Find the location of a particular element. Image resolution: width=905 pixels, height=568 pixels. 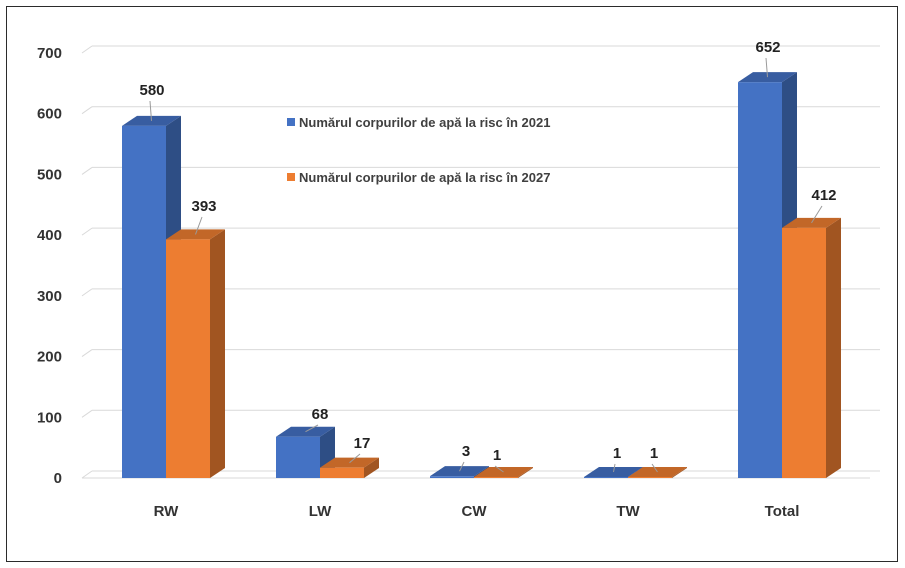

x-category-label: CW is located at coordinates (475, 511).